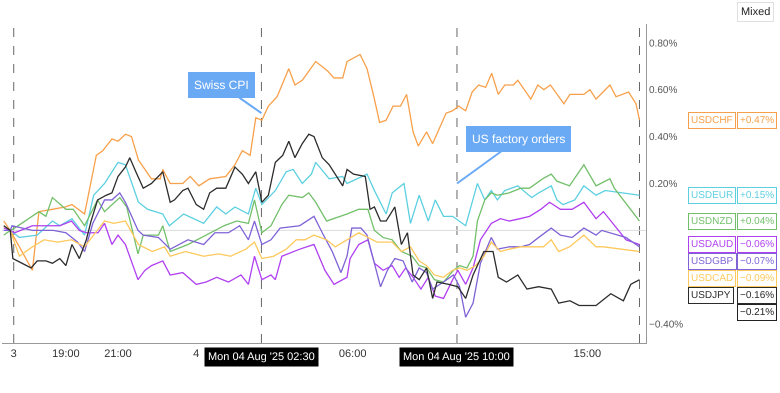  What do you see at coordinates (712, 261) in the screenshot?
I see `legend-label: USDGBP` at bounding box center [712, 261].